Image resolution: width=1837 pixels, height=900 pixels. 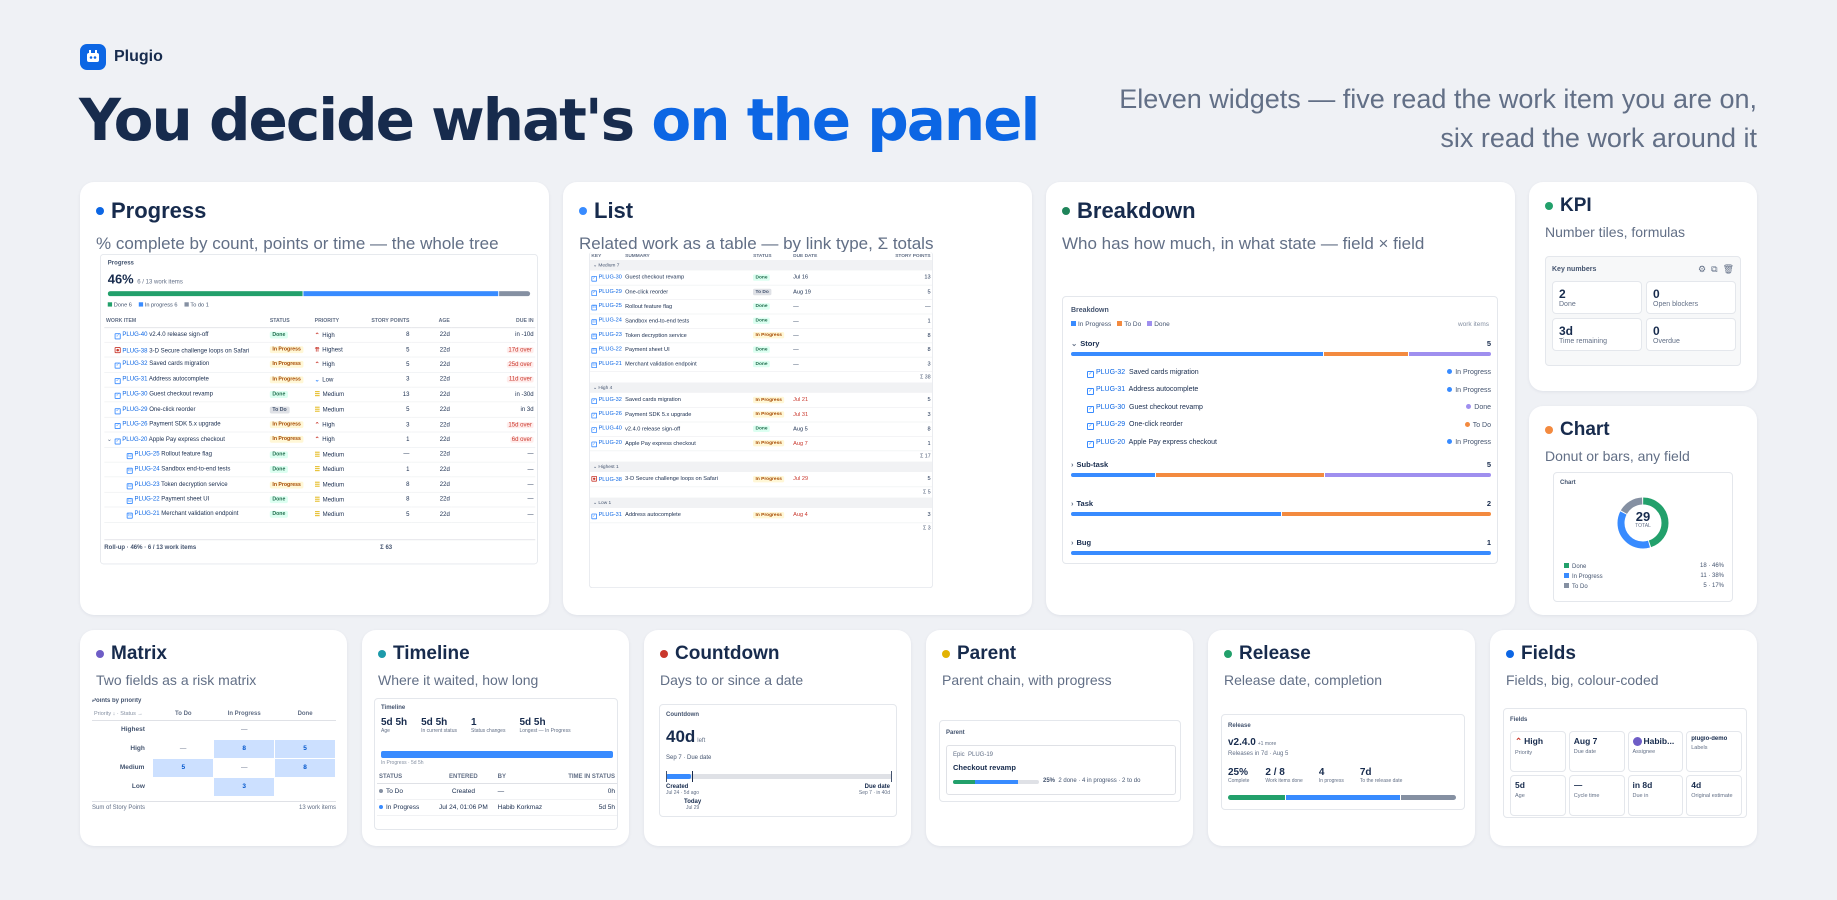 I want to click on release-more: +1 more, so click(x=1267, y=744).